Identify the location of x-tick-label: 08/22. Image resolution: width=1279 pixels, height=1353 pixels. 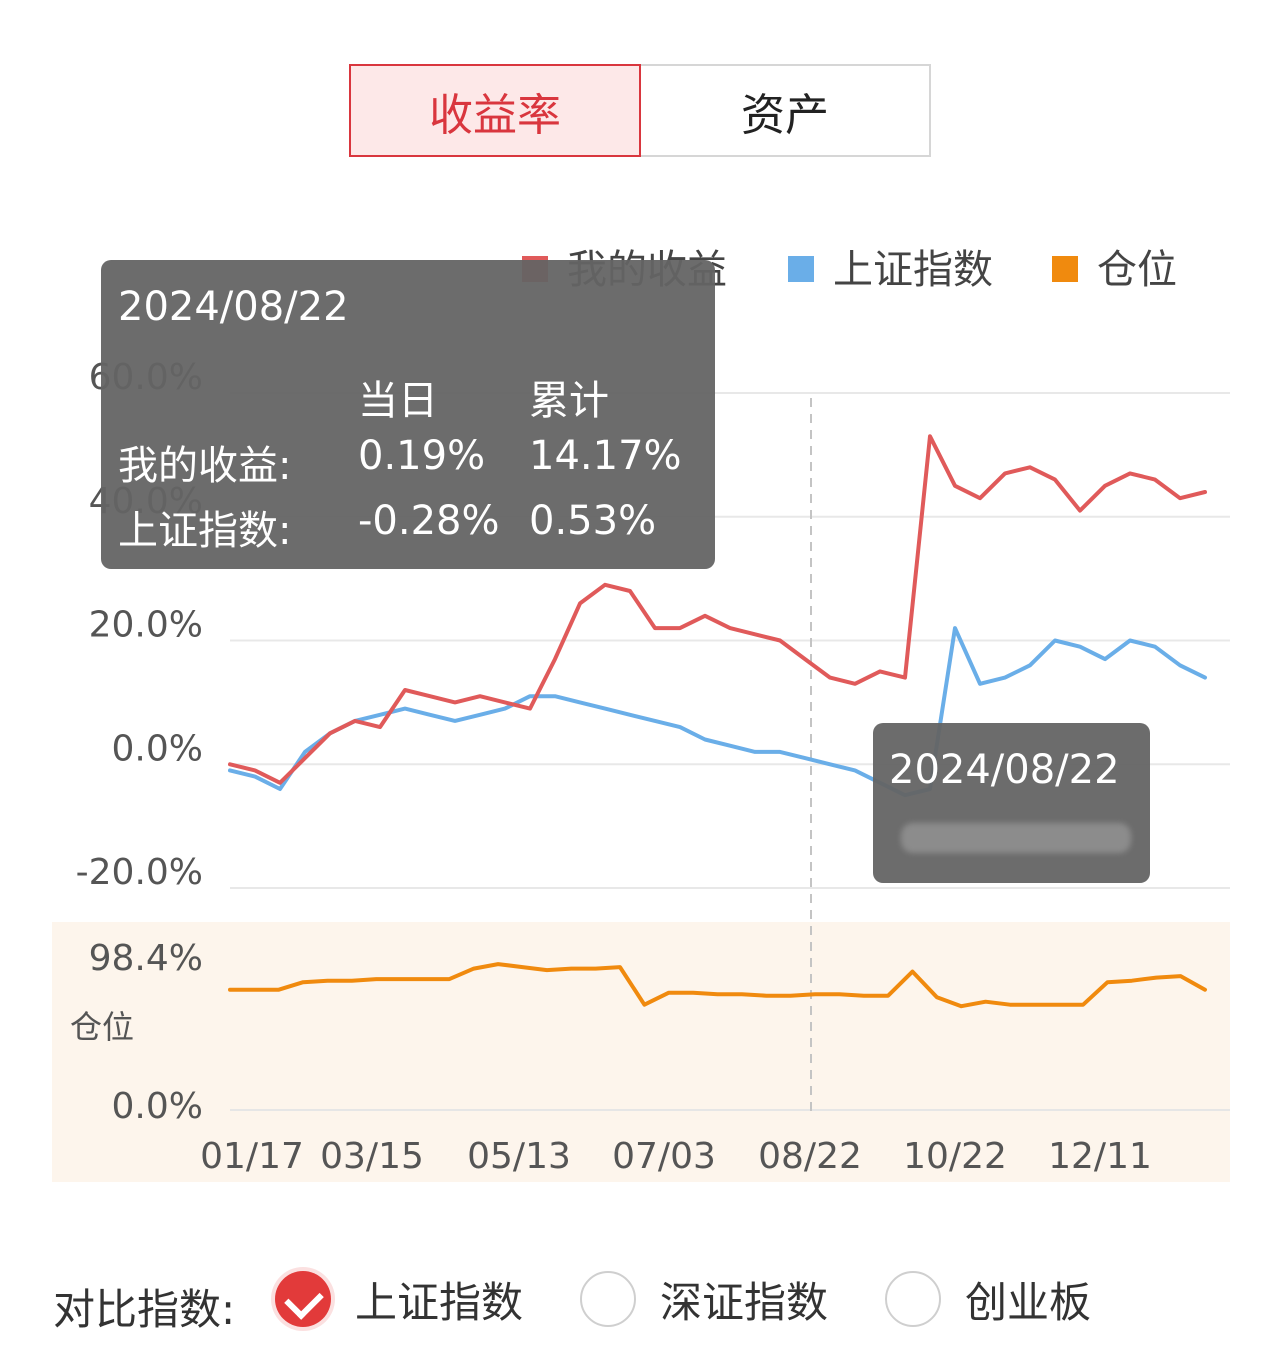
(810, 1156).